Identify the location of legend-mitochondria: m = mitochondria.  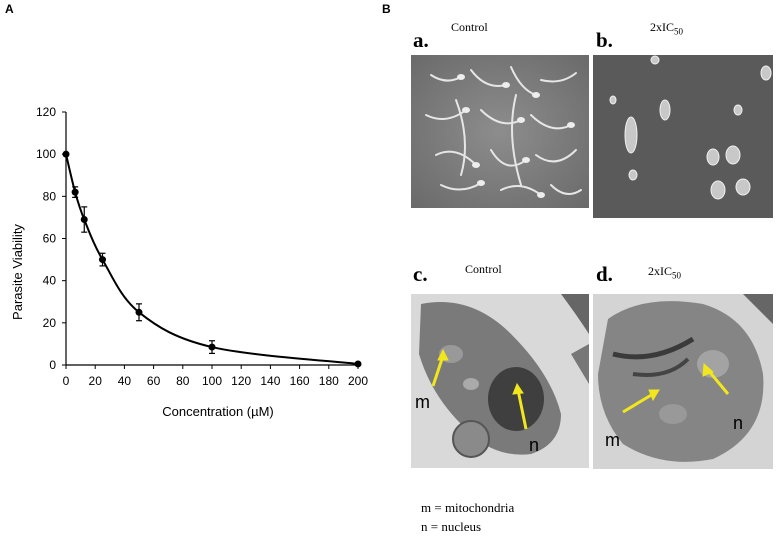
(468, 507).